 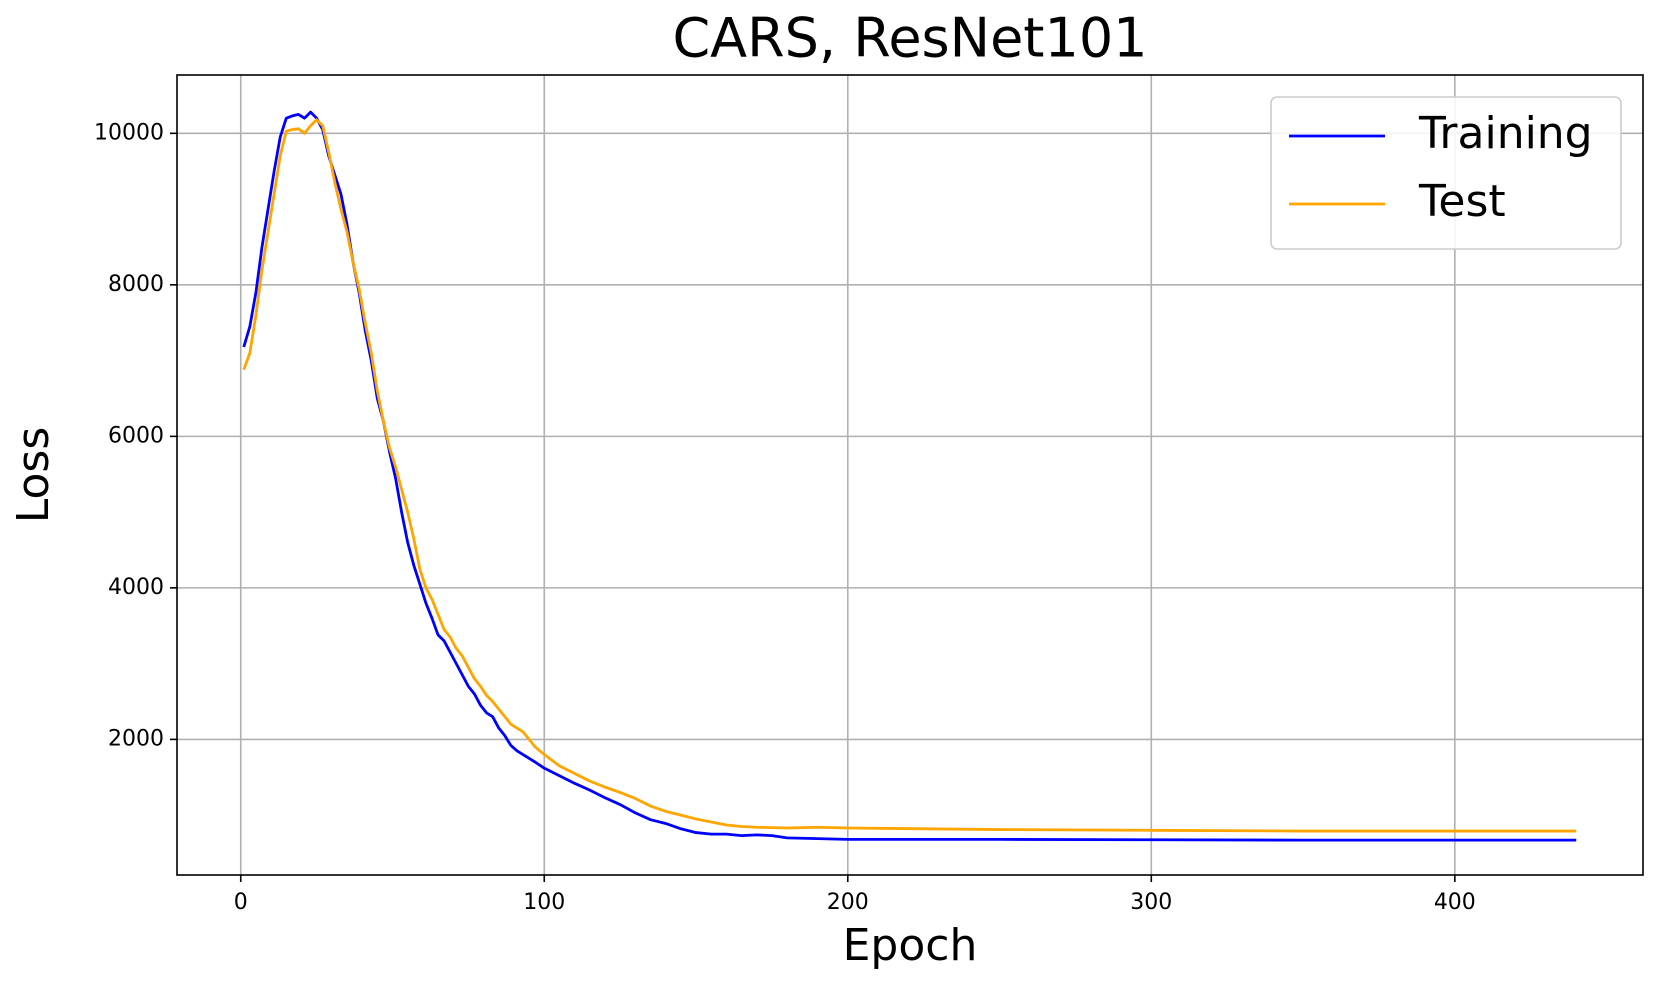 I want to click on y-tick-label: 6000, so click(x=136, y=435).